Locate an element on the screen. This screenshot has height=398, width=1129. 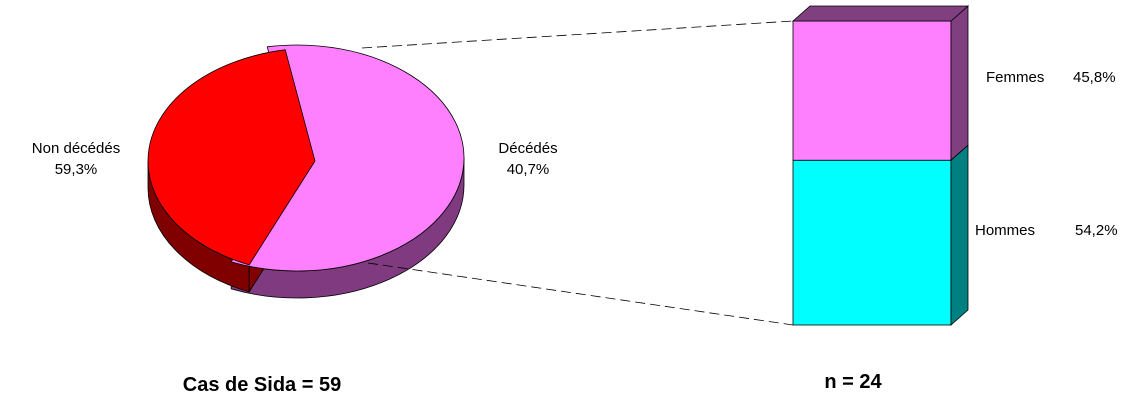
pie-label-decedes-name: Décédés is located at coordinates (527, 148).